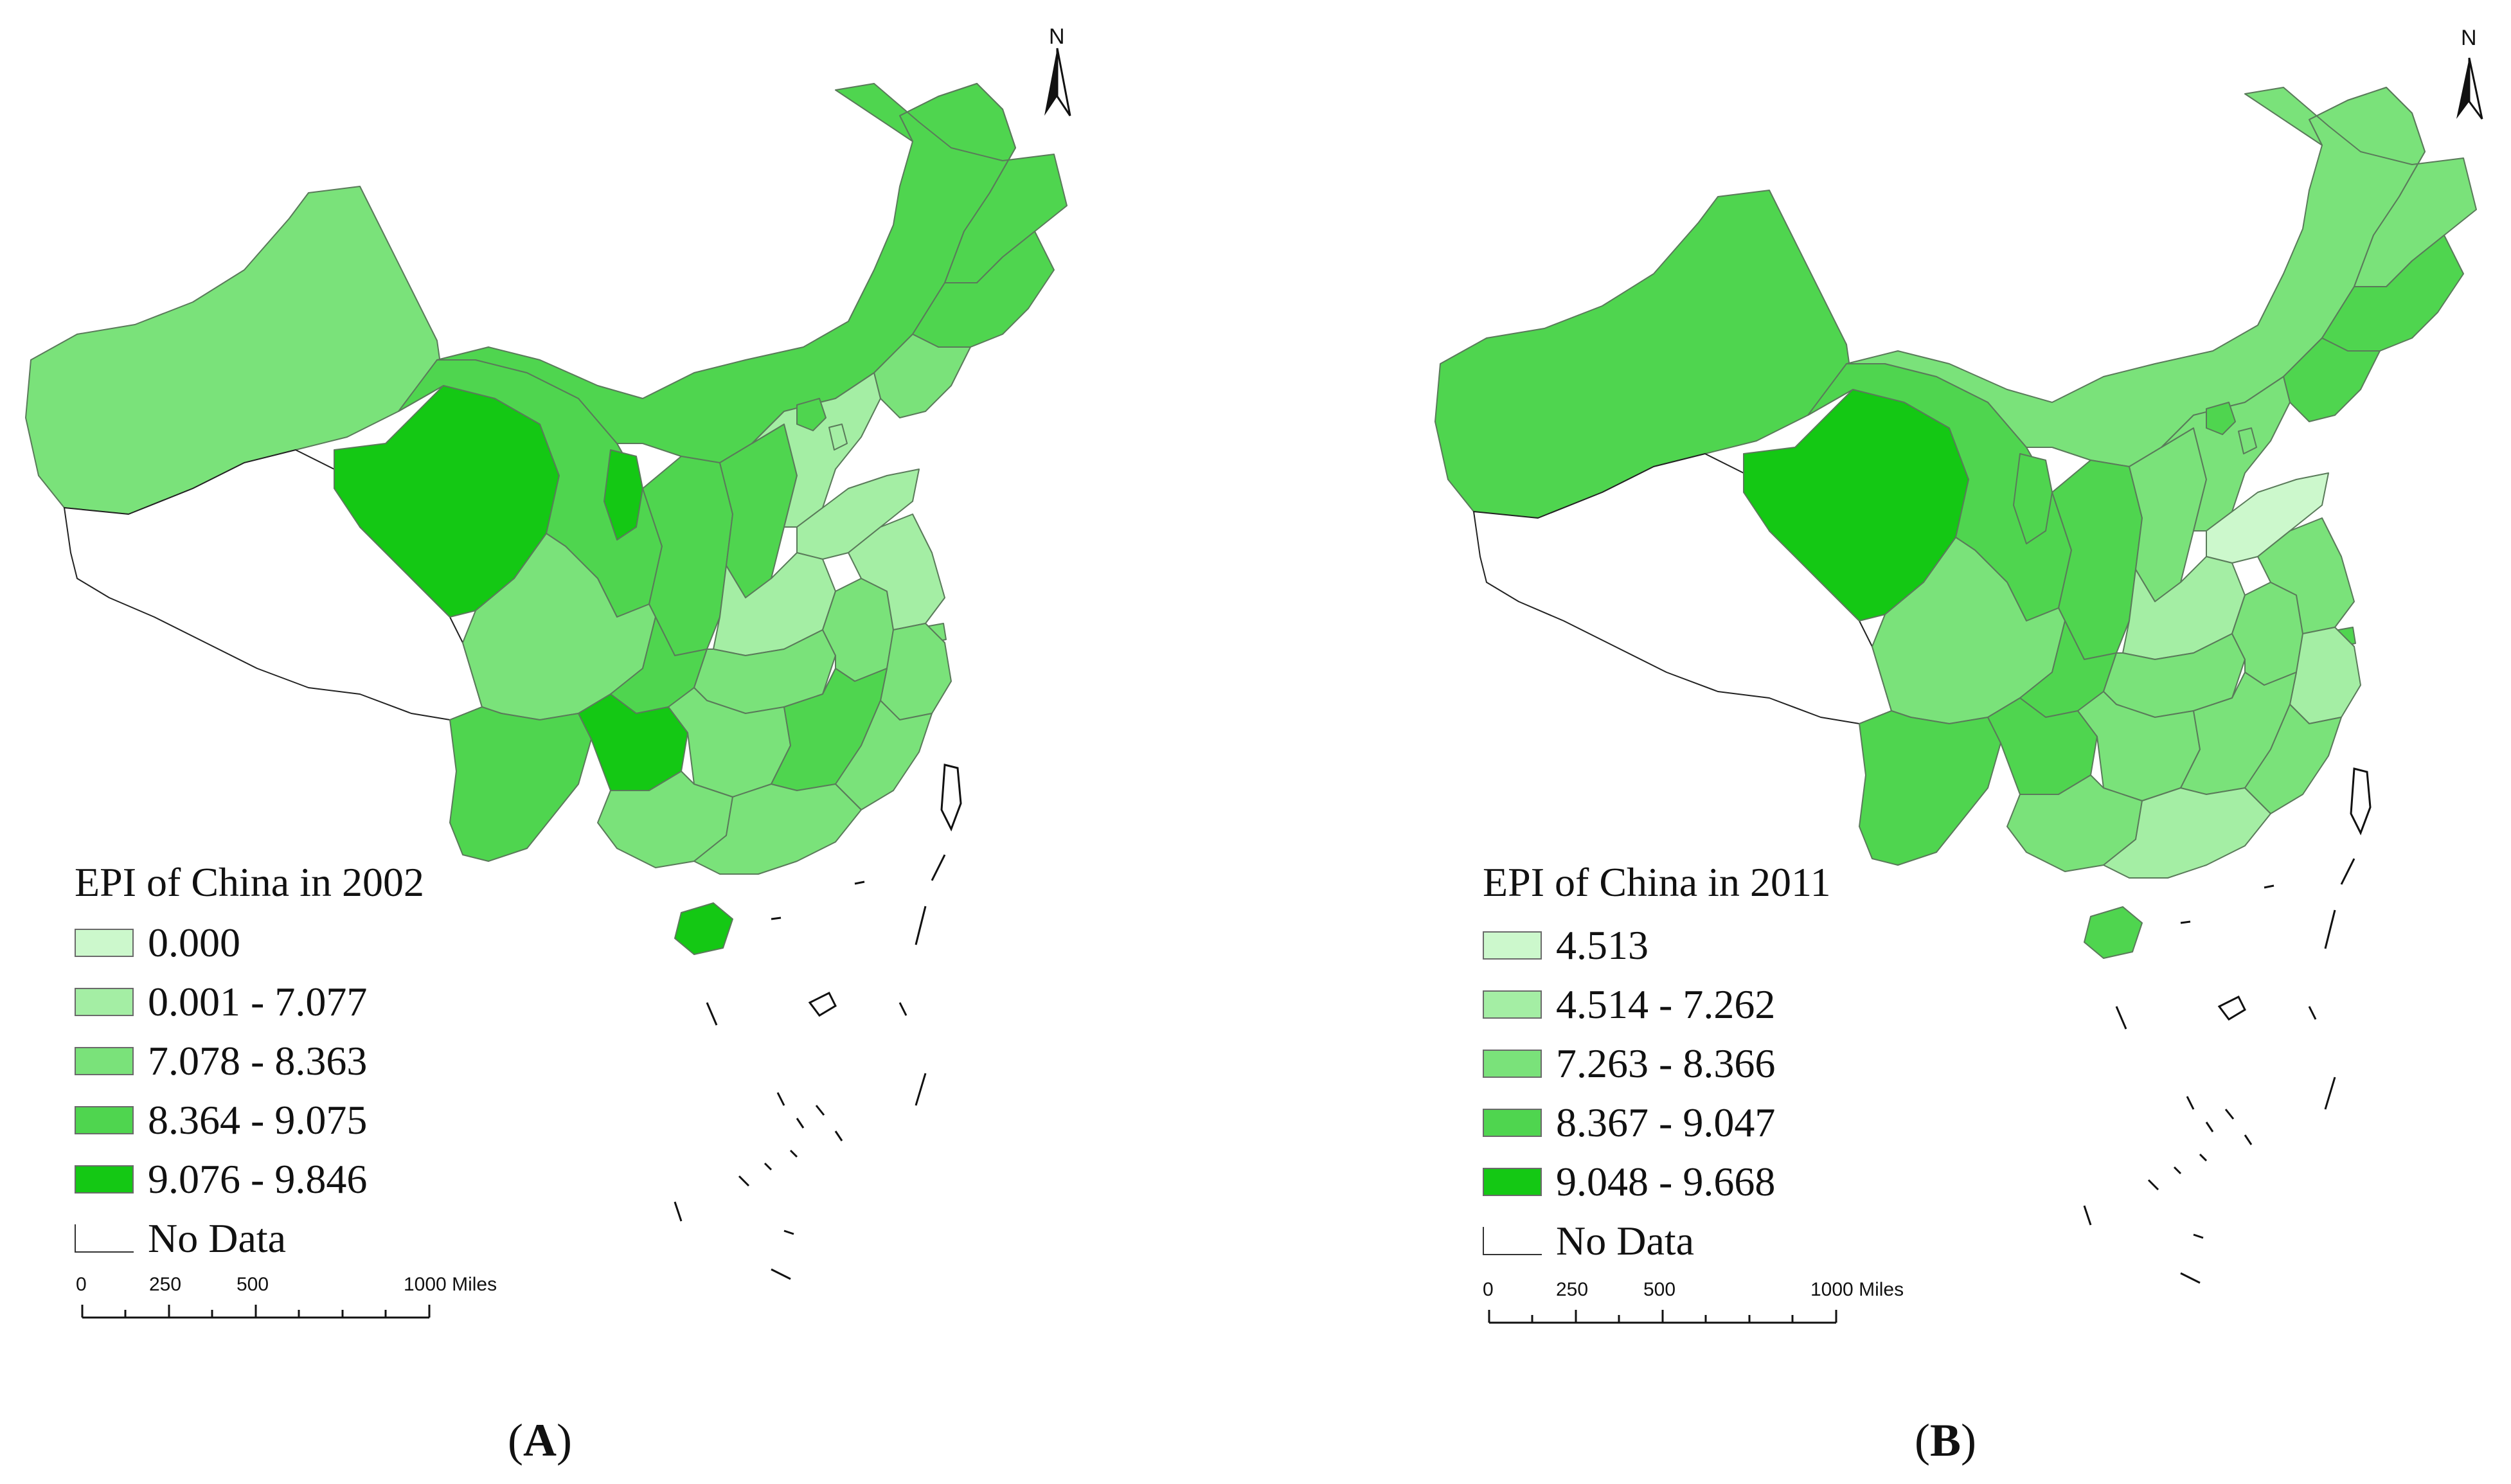 The height and width of the screenshot is (1484, 2511). Describe the element at coordinates (258, 1120) in the screenshot. I see `legend-label: 8.364 - 9.075` at that location.